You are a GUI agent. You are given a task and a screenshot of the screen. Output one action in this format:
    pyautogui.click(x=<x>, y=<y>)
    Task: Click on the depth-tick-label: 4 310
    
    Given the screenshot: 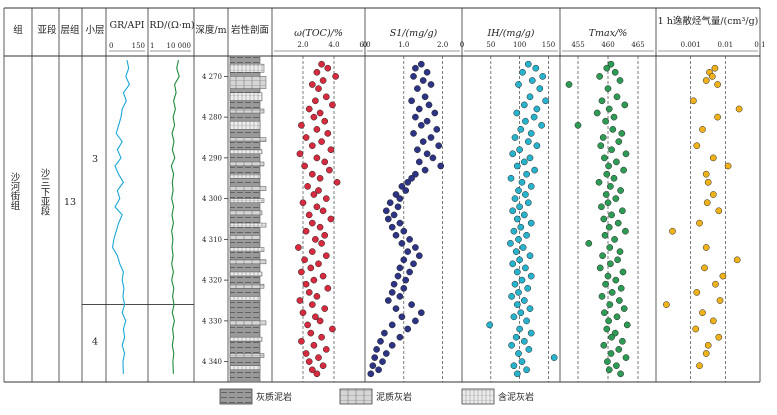 What is the action you would take?
    pyautogui.click(x=212, y=240)
    